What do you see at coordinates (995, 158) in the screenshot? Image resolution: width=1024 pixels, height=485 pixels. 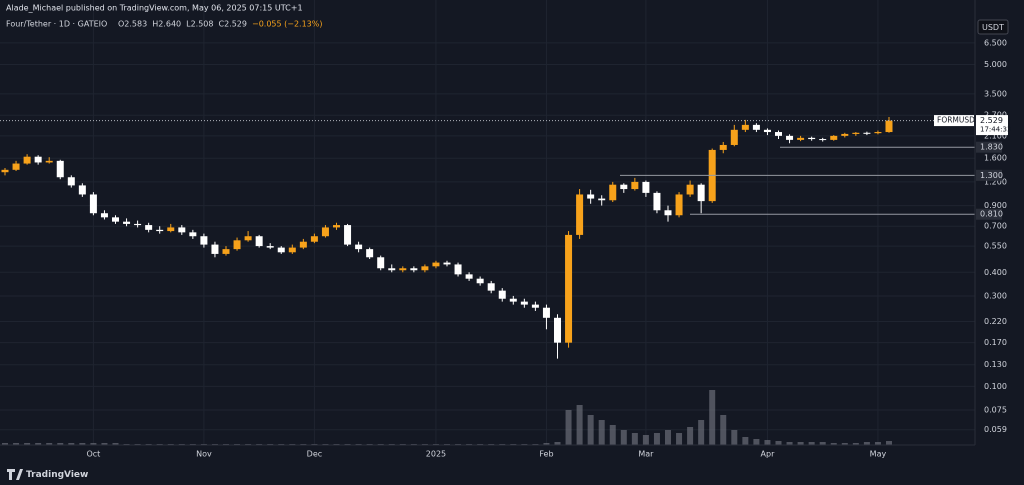 I see `y-tick-label: 1.600` at bounding box center [995, 158].